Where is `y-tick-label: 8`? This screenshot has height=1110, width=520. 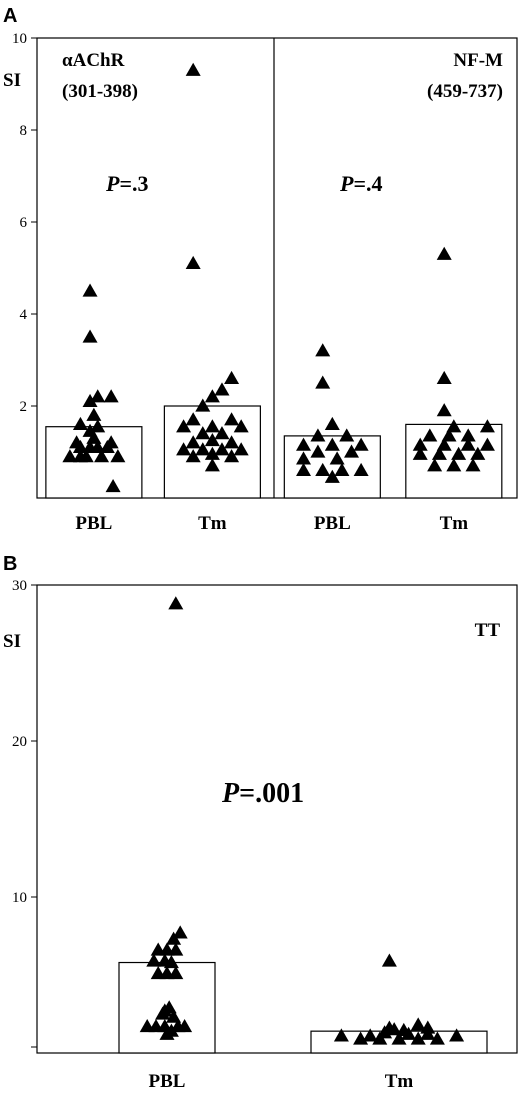 y-tick-label: 8 is located at coordinates (24, 131).